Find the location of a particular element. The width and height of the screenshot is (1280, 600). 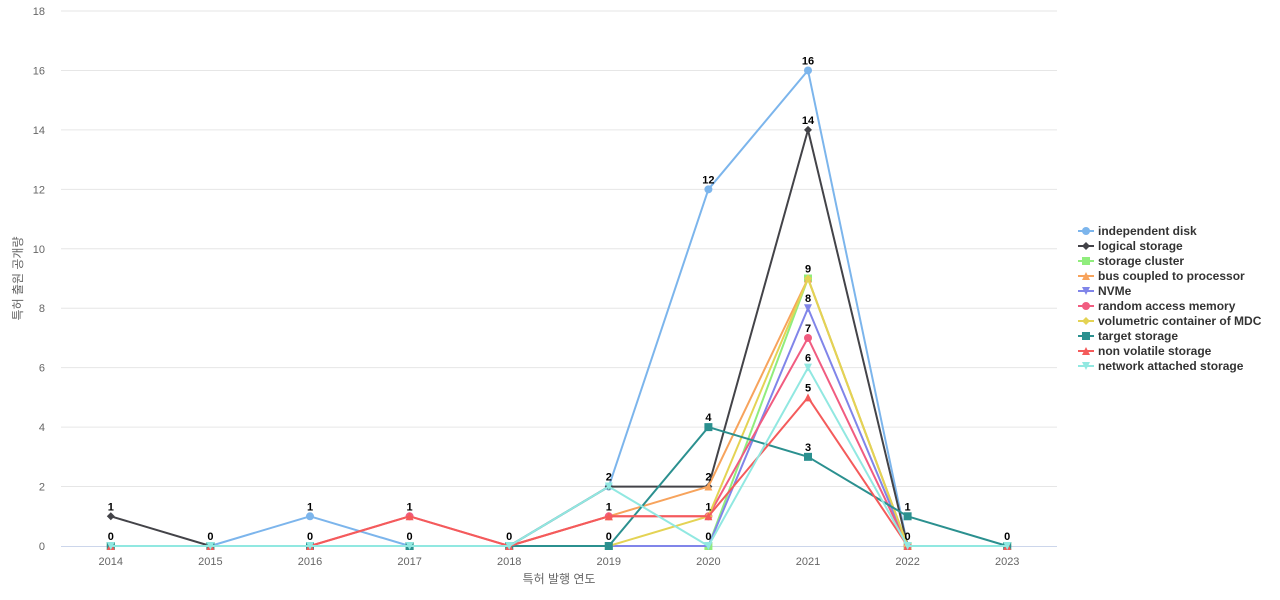

x-tick-label: 2018 is located at coordinates (509, 562).